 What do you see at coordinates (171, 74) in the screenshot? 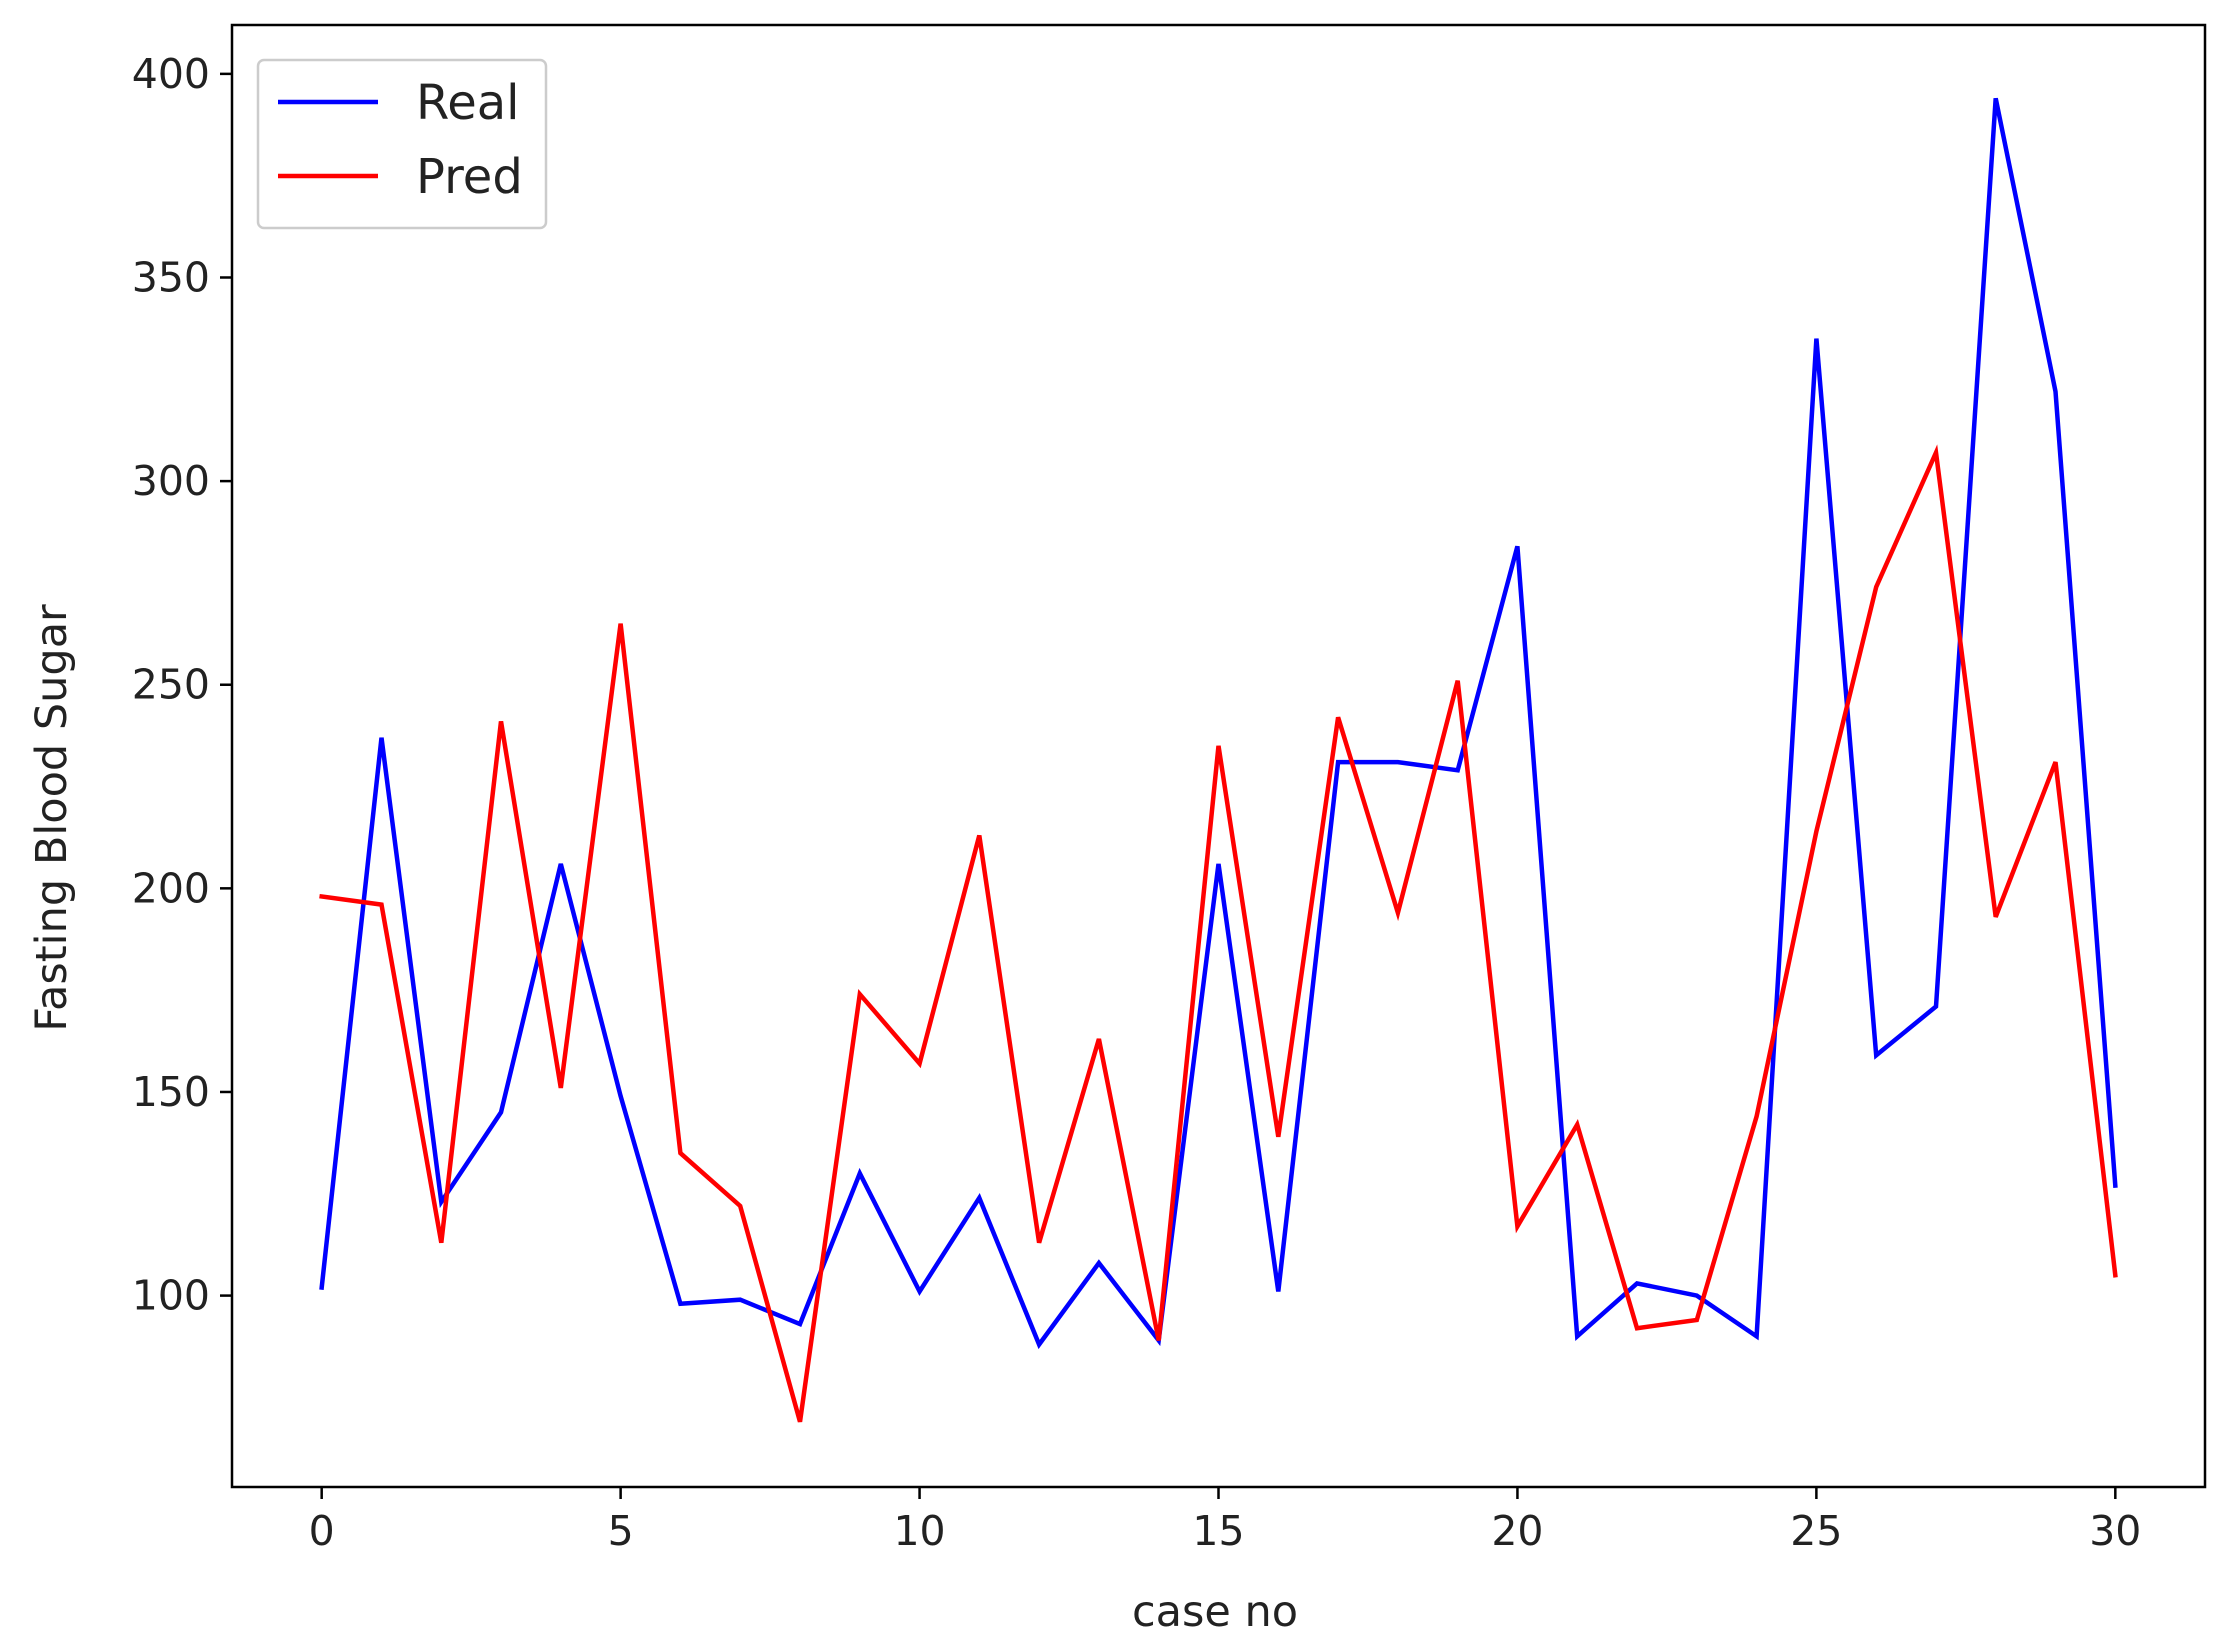
I see `y-tick-label: 400` at bounding box center [171, 74].